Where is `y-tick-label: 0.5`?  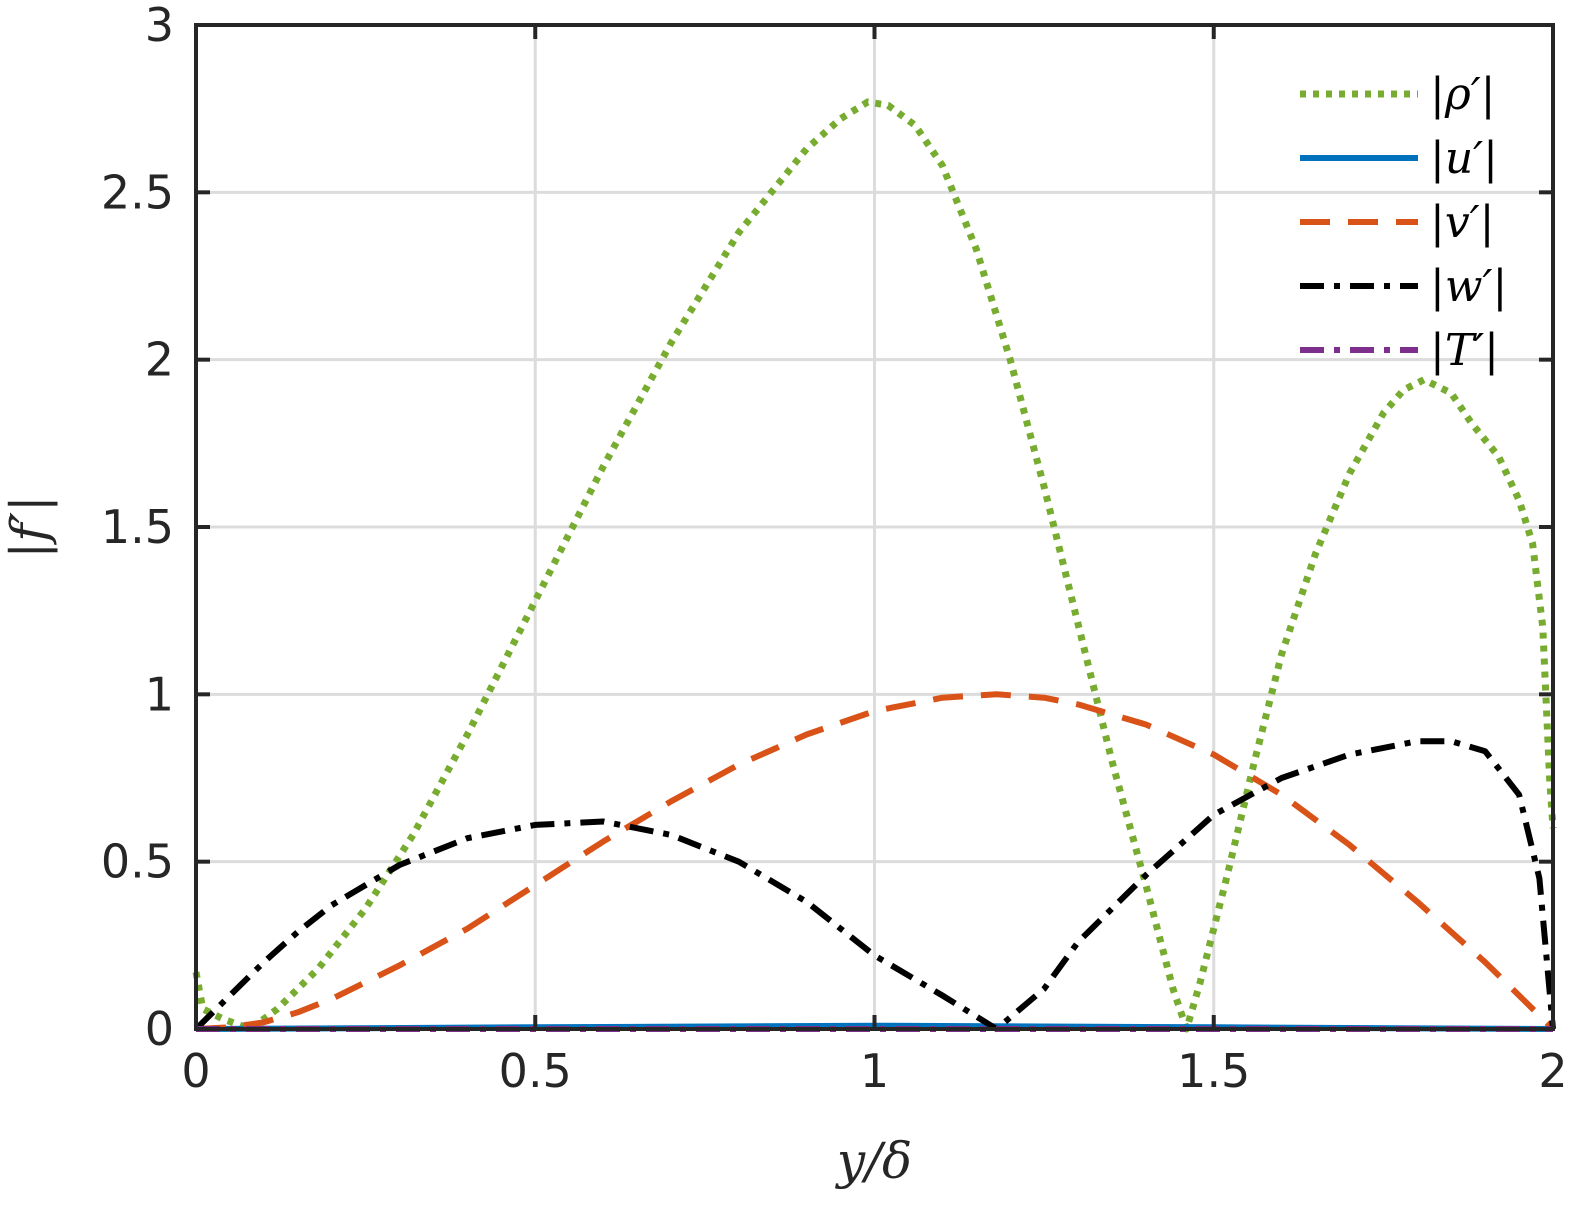
y-tick-label: 0.5 is located at coordinates (137, 862).